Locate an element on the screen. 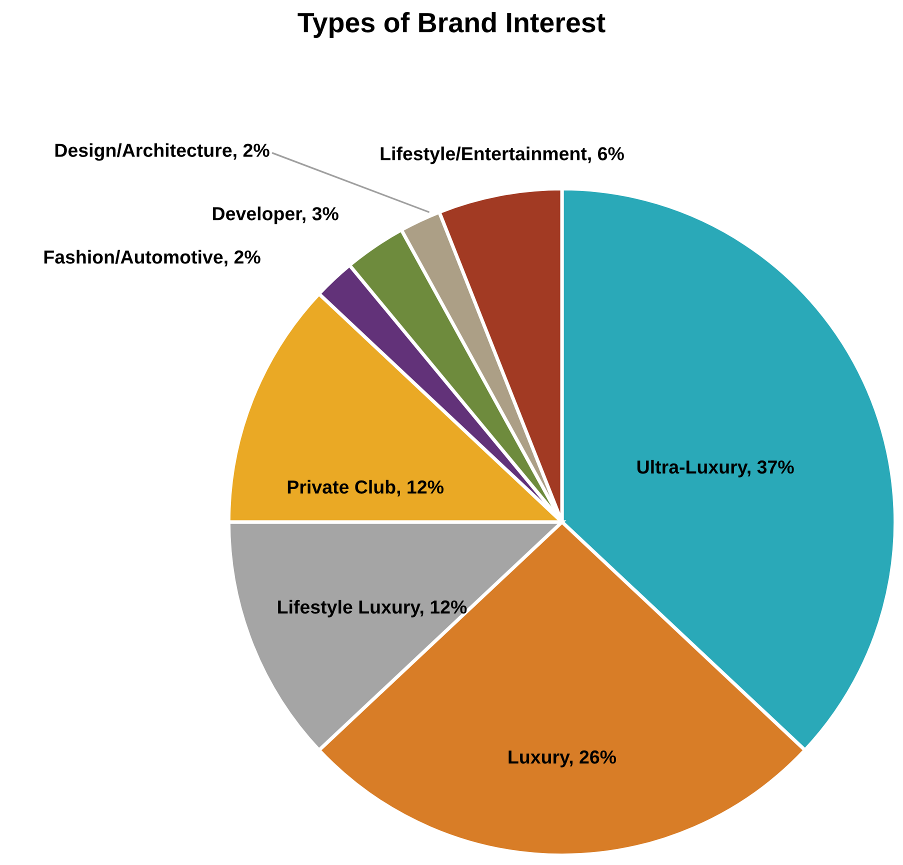  slice-label: Design/Architecture, 2% is located at coordinates (162, 152).